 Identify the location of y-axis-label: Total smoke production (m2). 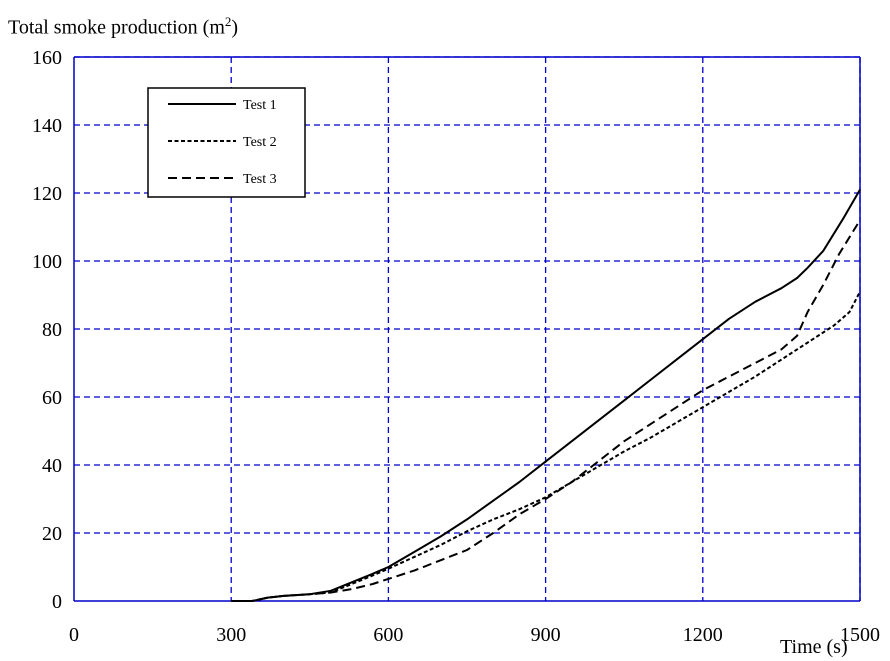
(123, 26).